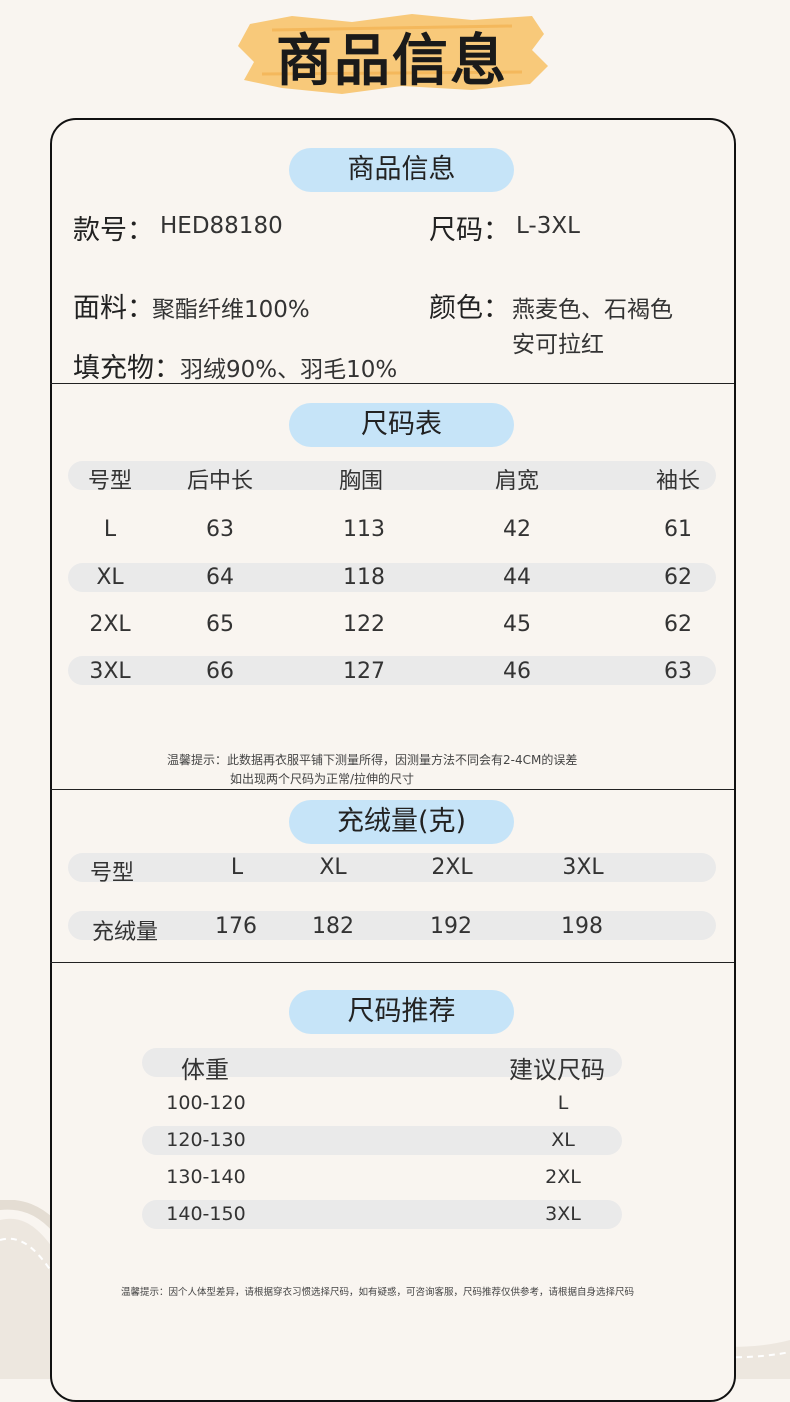 The width and height of the screenshot is (790, 1402). Describe the element at coordinates (452, 867) in the screenshot. I see `fill-header-cell: 2XL` at that location.